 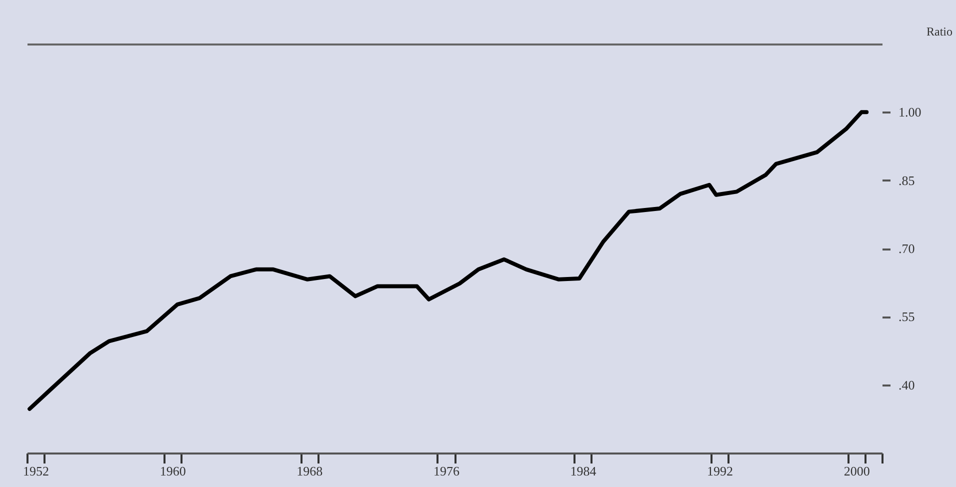 What do you see at coordinates (939, 31) in the screenshot?
I see `y-axis-title: Ratio` at bounding box center [939, 31].